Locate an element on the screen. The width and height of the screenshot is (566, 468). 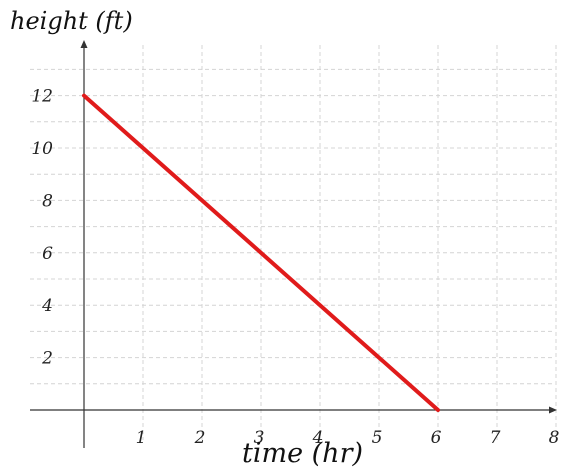
x-tick-label: 3 is located at coordinates (259, 438).